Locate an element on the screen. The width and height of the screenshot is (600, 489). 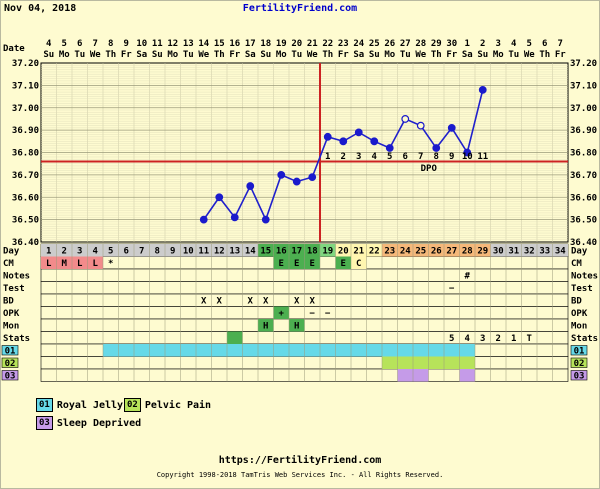
bd-entry: X is located at coordinates (204, 302).